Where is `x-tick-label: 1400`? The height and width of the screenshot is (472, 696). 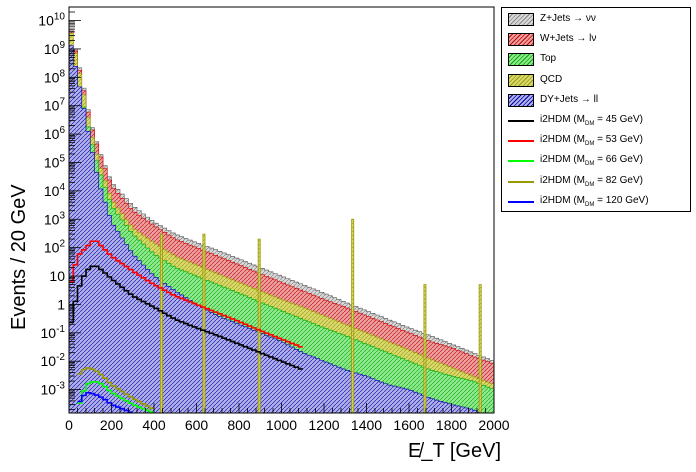 x-tick-label: 1400 is located at coordinates (366, 425).